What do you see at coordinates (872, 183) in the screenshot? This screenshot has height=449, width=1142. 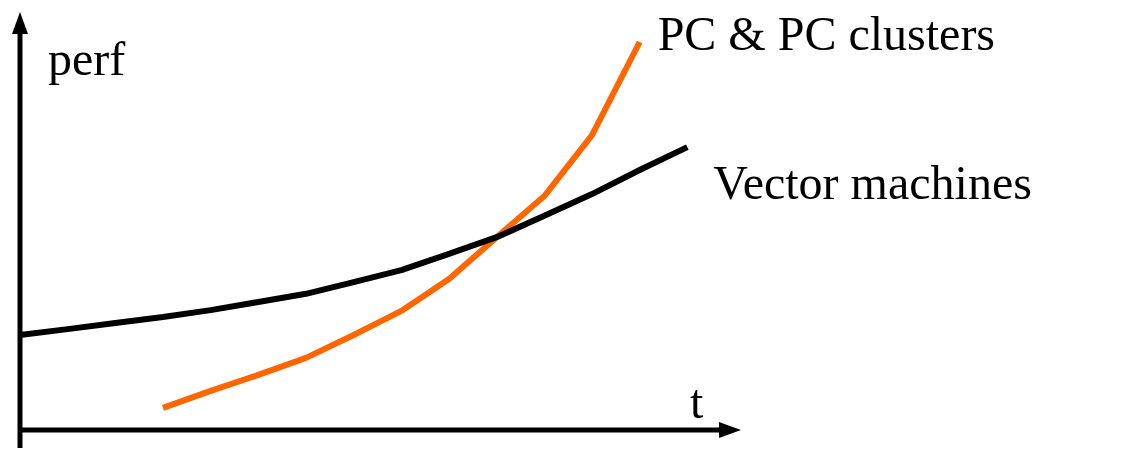 I see `series-label: Vector machines` at bounding box center [872, 183].